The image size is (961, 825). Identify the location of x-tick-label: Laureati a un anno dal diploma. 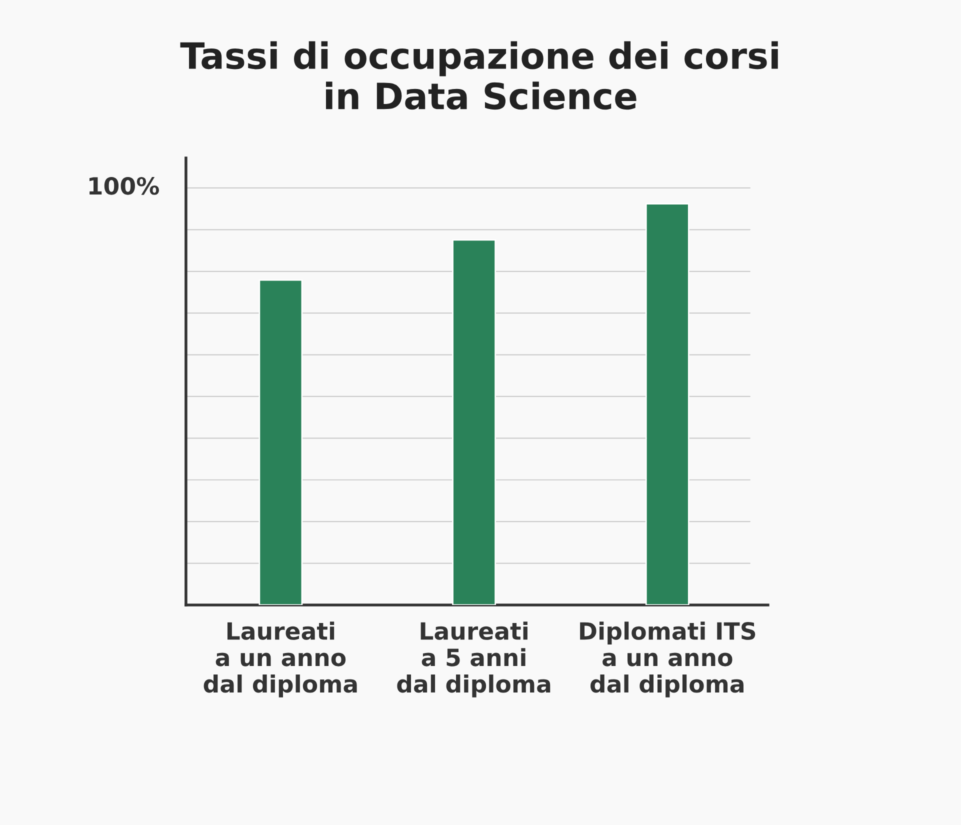
(280, 660).